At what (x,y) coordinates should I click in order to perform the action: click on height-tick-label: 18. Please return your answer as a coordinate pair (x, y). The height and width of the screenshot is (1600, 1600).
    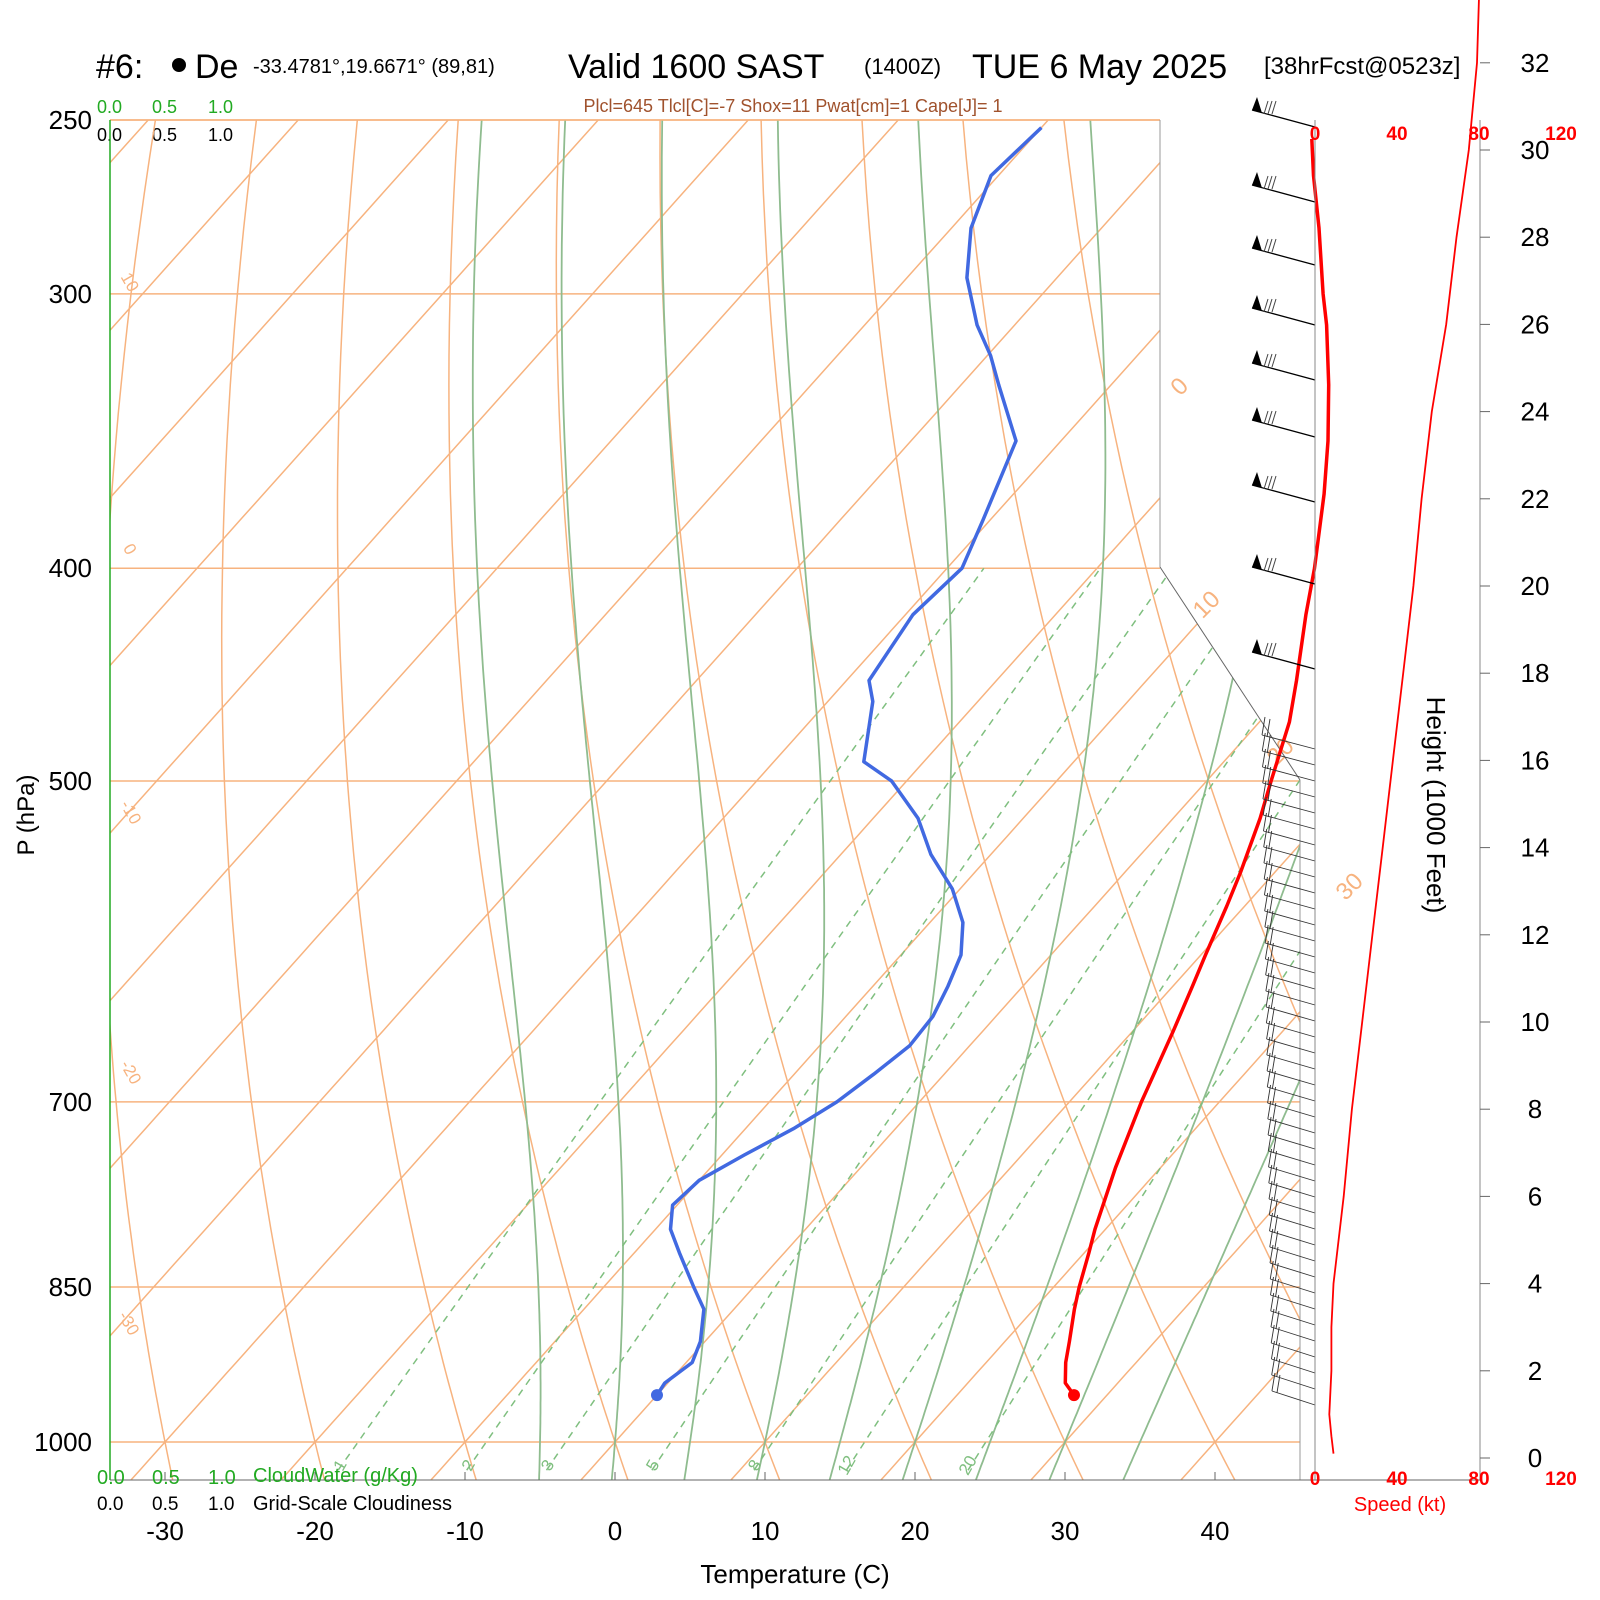
    Looking at the image, I should click on (1535, 673).